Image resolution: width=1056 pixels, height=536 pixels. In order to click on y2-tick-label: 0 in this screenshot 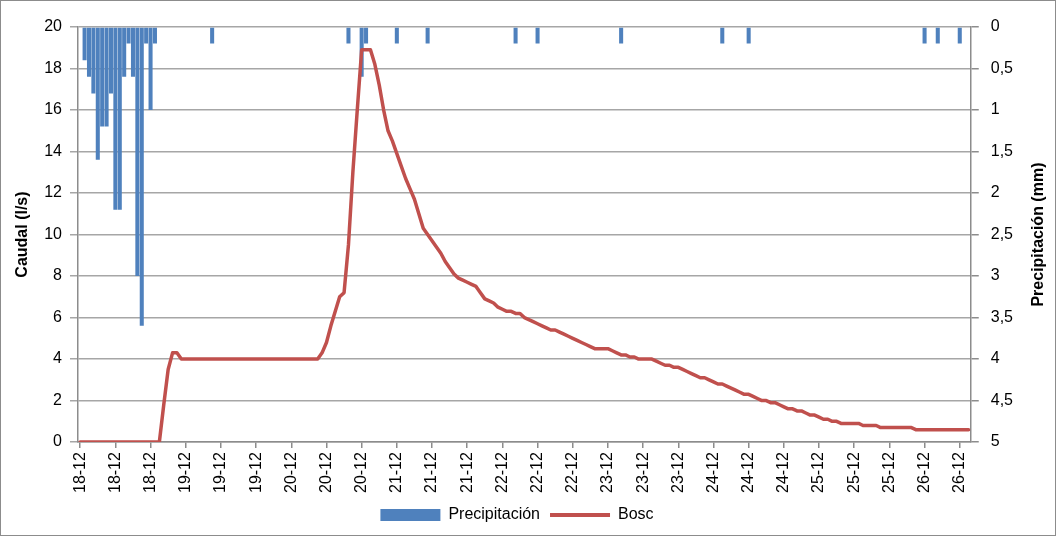, I will do `click(995, 26)`.